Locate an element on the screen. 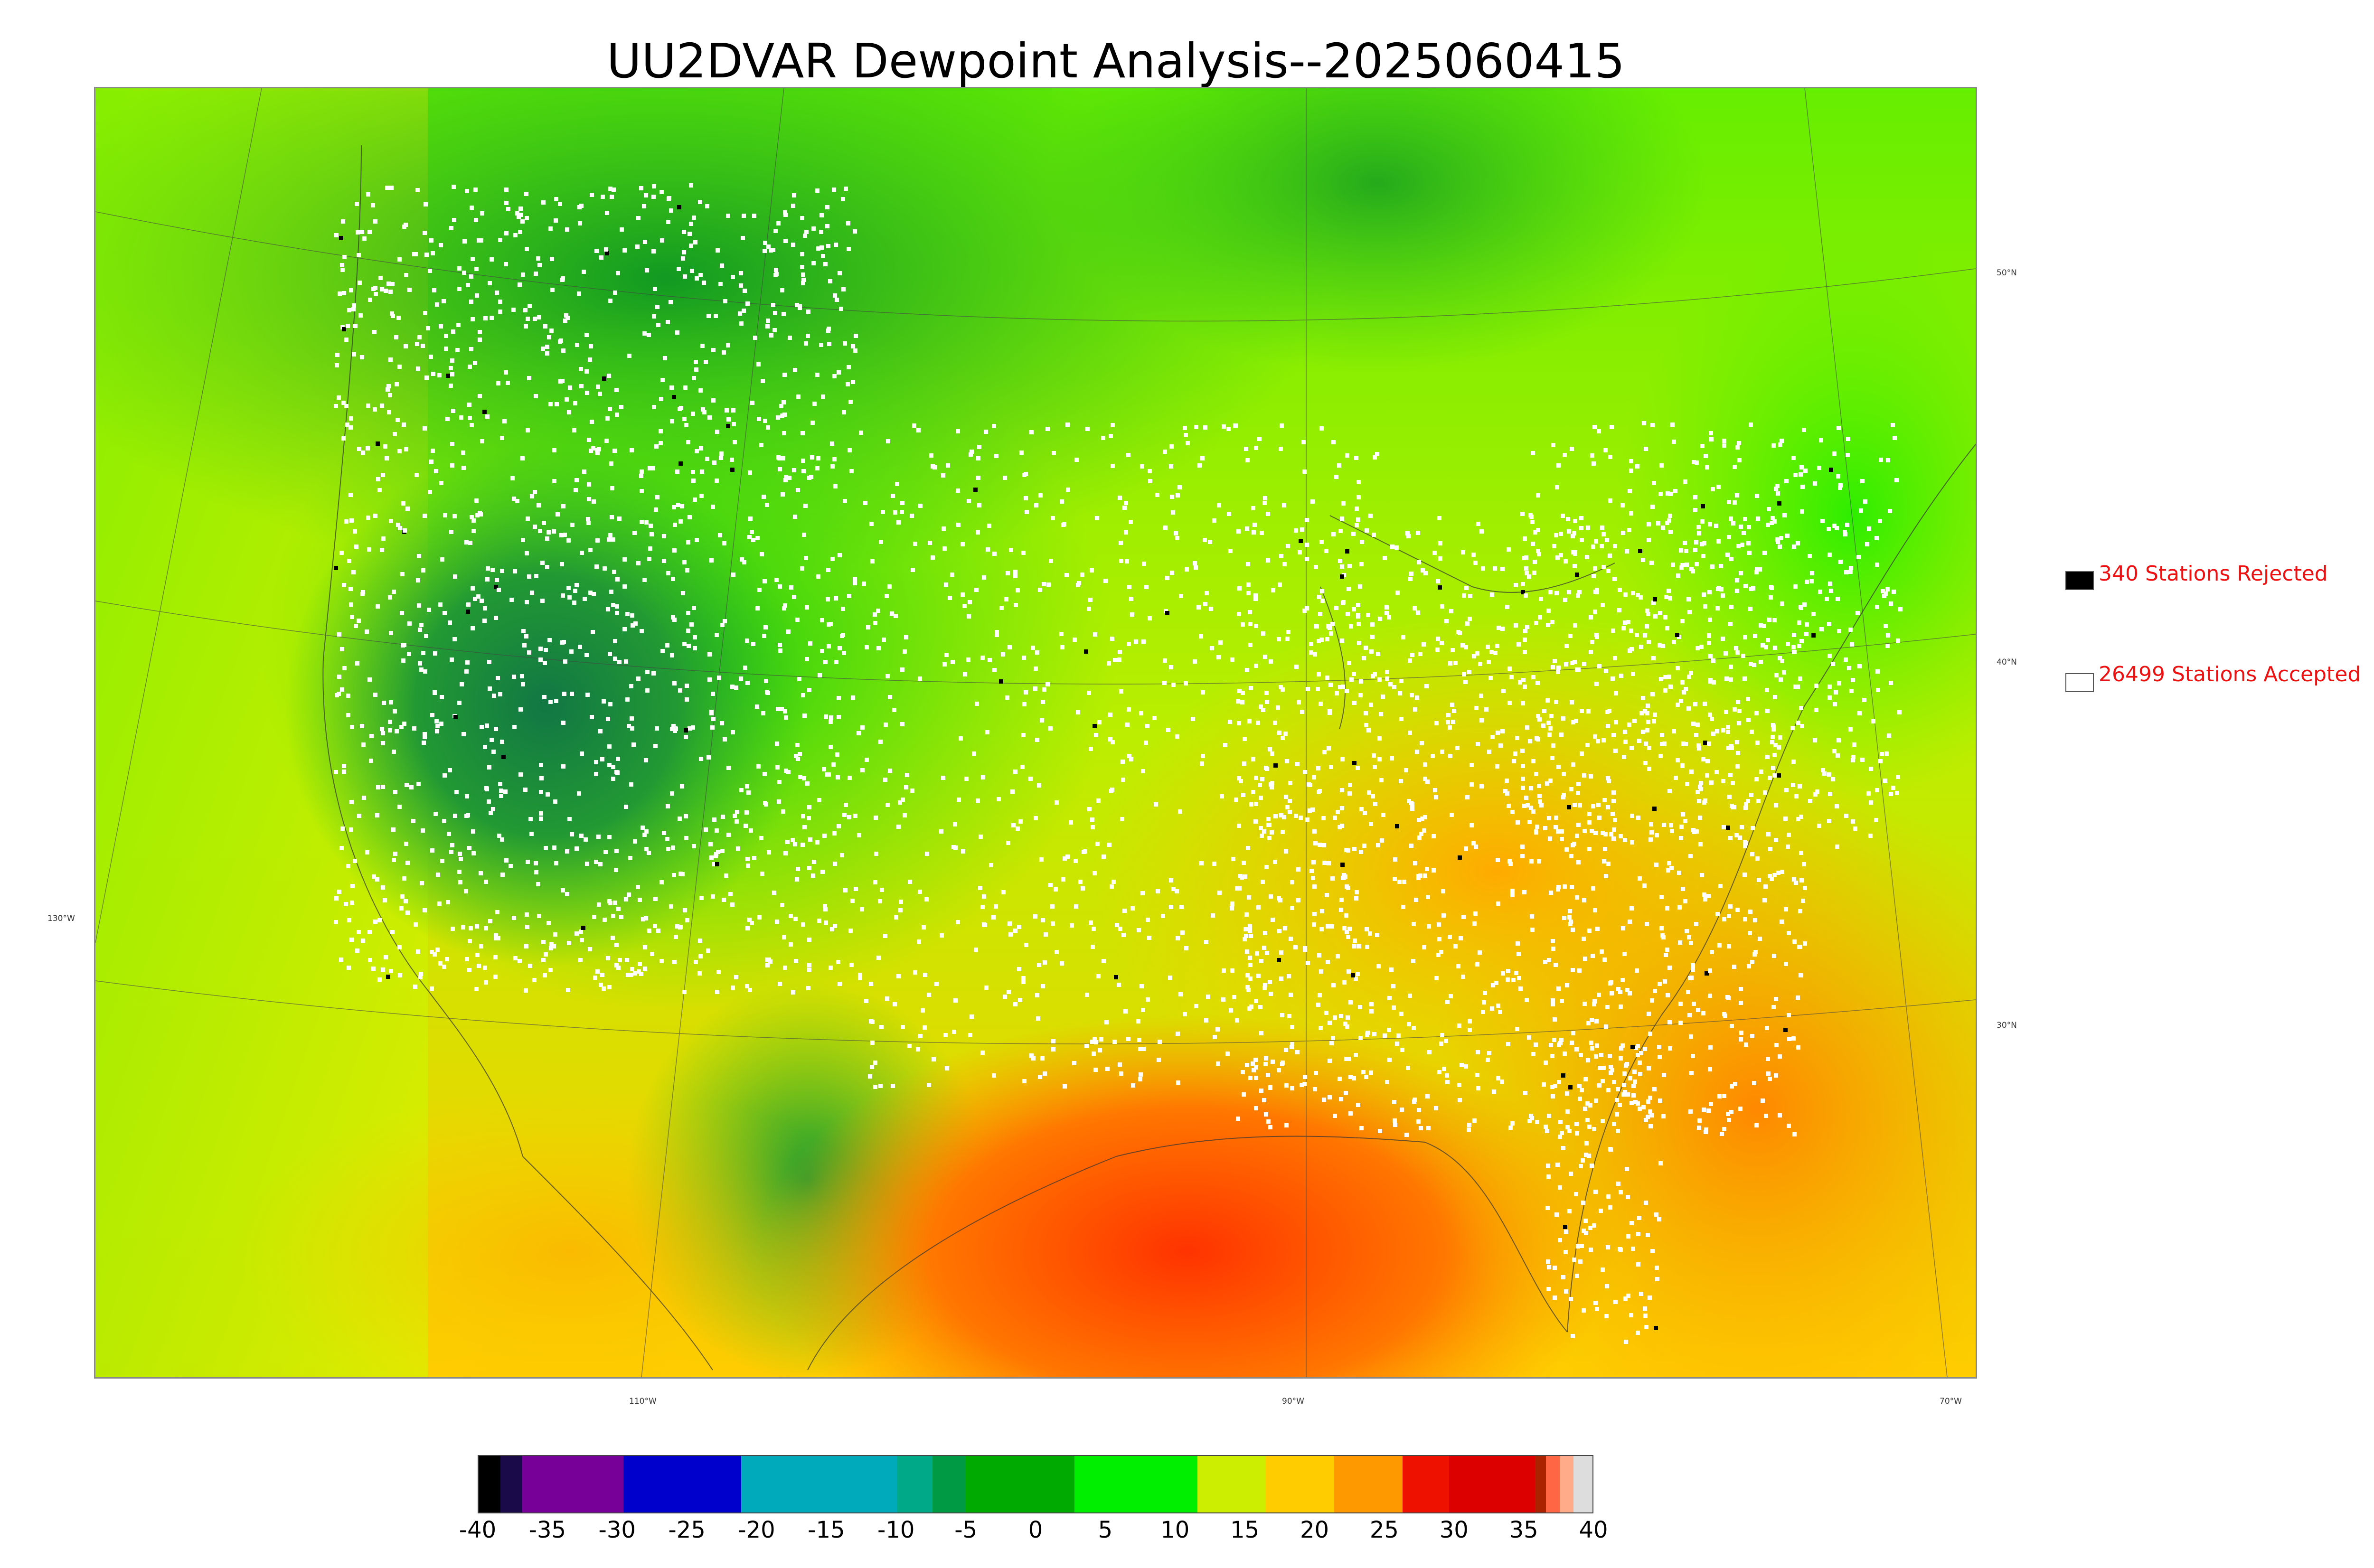 The height and width of the screenshot is (1568, 2374). colorbar is located at coordinates (1035, 1484).